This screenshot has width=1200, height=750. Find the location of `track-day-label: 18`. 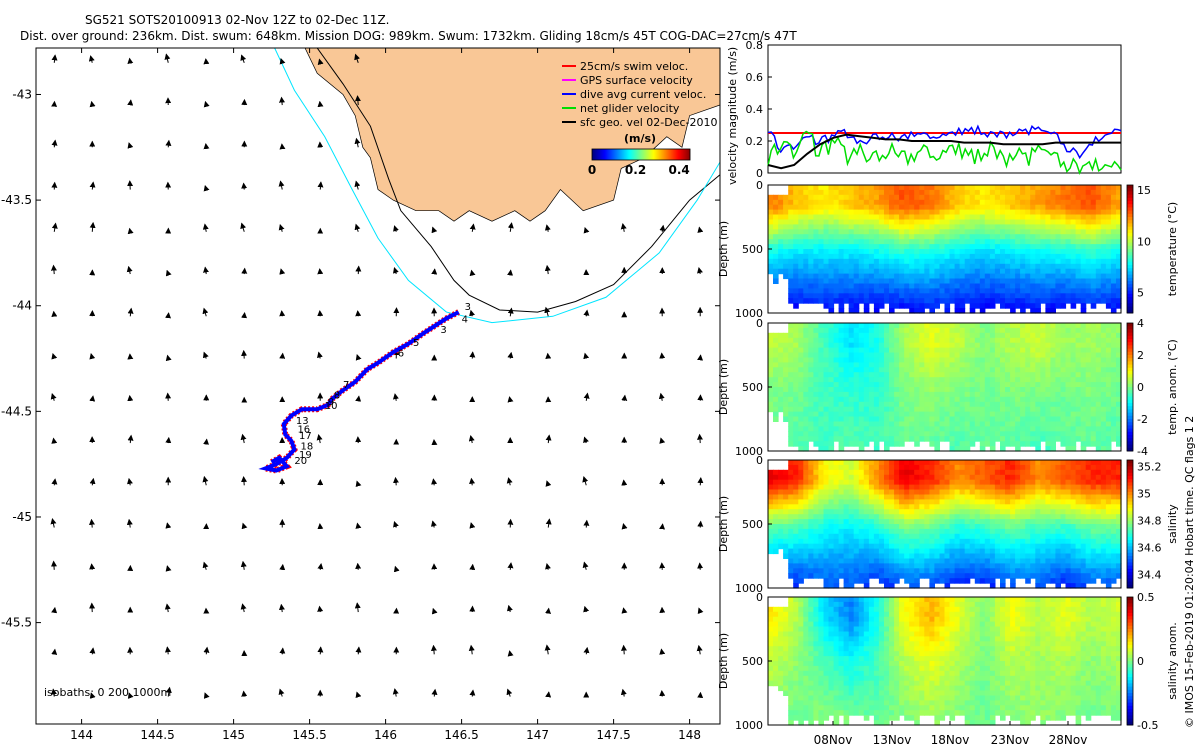

track-day-label: 18 is located at coordinates (306, 446).